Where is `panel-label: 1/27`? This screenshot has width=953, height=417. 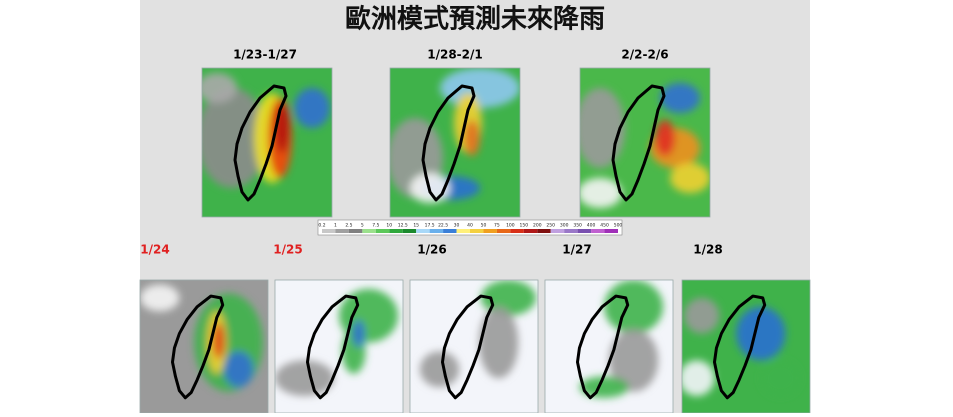 panel-label: 1/27 is located at coordinates (576, 250).